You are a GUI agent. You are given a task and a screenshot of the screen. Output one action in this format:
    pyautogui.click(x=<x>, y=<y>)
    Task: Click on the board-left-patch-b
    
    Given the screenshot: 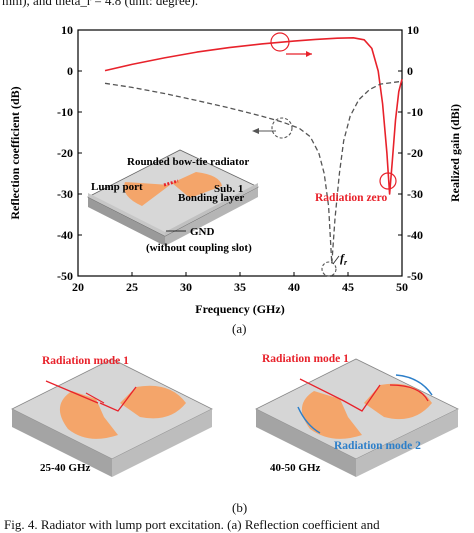 What is the action you would take?
    pyautogui.click(x=153, y=402)
    